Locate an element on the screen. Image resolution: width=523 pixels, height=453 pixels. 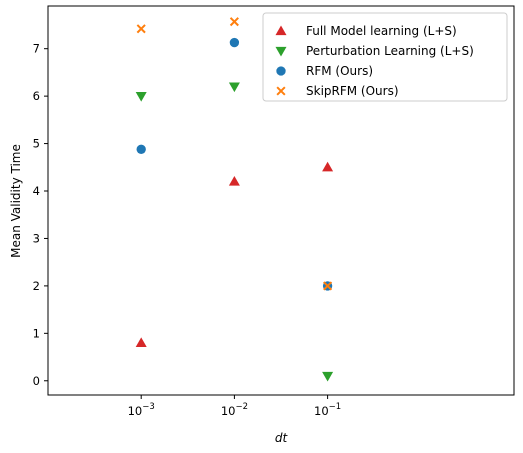
y-tick-label: 4 is located at coordinates (36, 191).